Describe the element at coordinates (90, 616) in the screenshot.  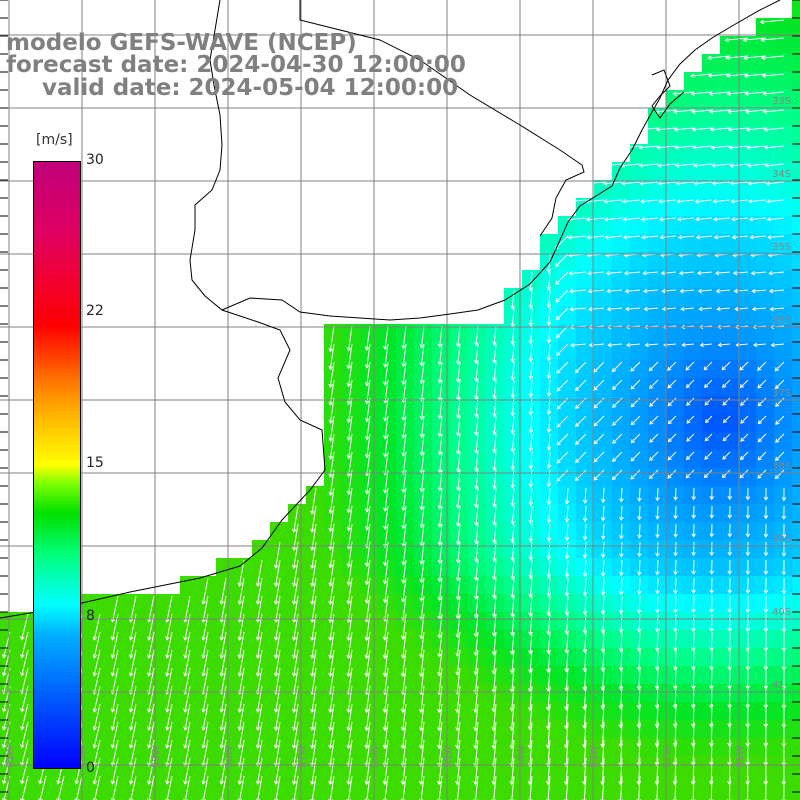
I see `colorbar-tick-8: 8` at that location.